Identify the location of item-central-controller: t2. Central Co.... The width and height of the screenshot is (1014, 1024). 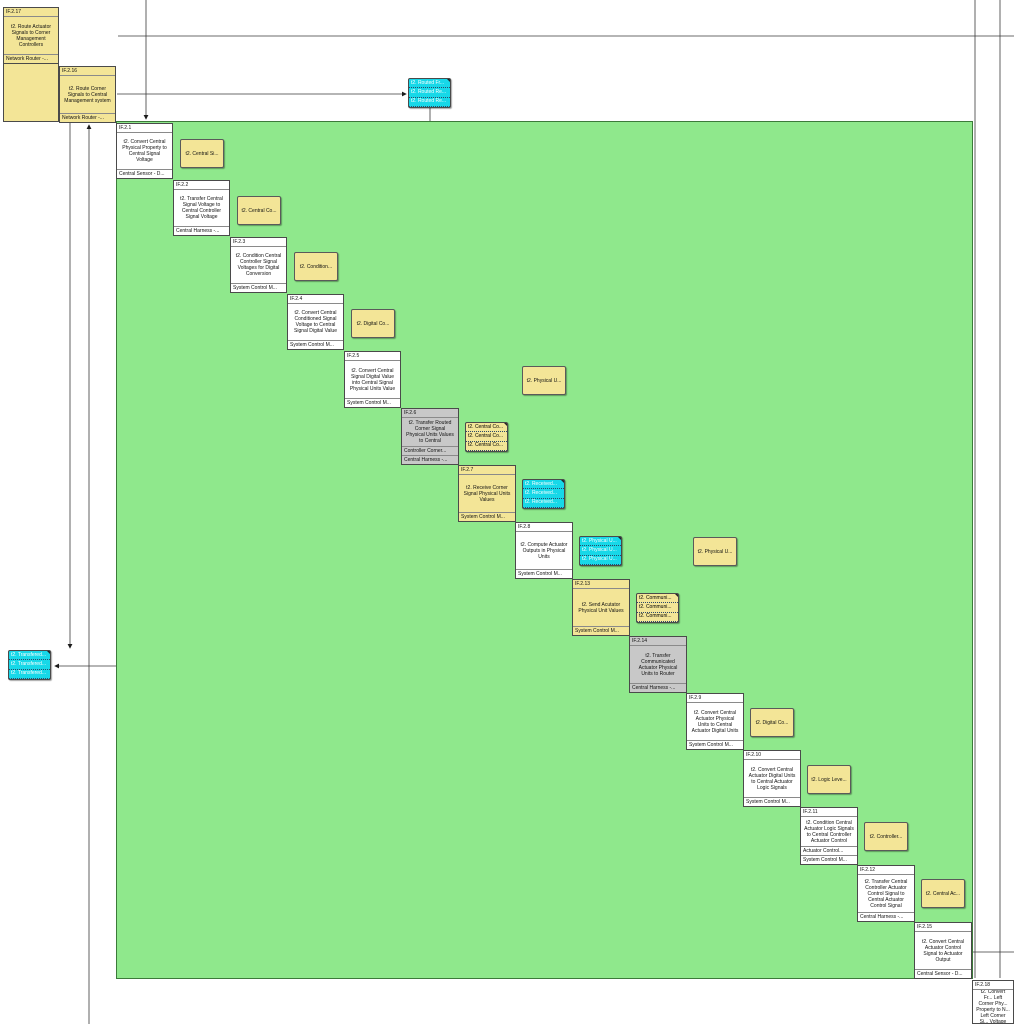
(259, 210).